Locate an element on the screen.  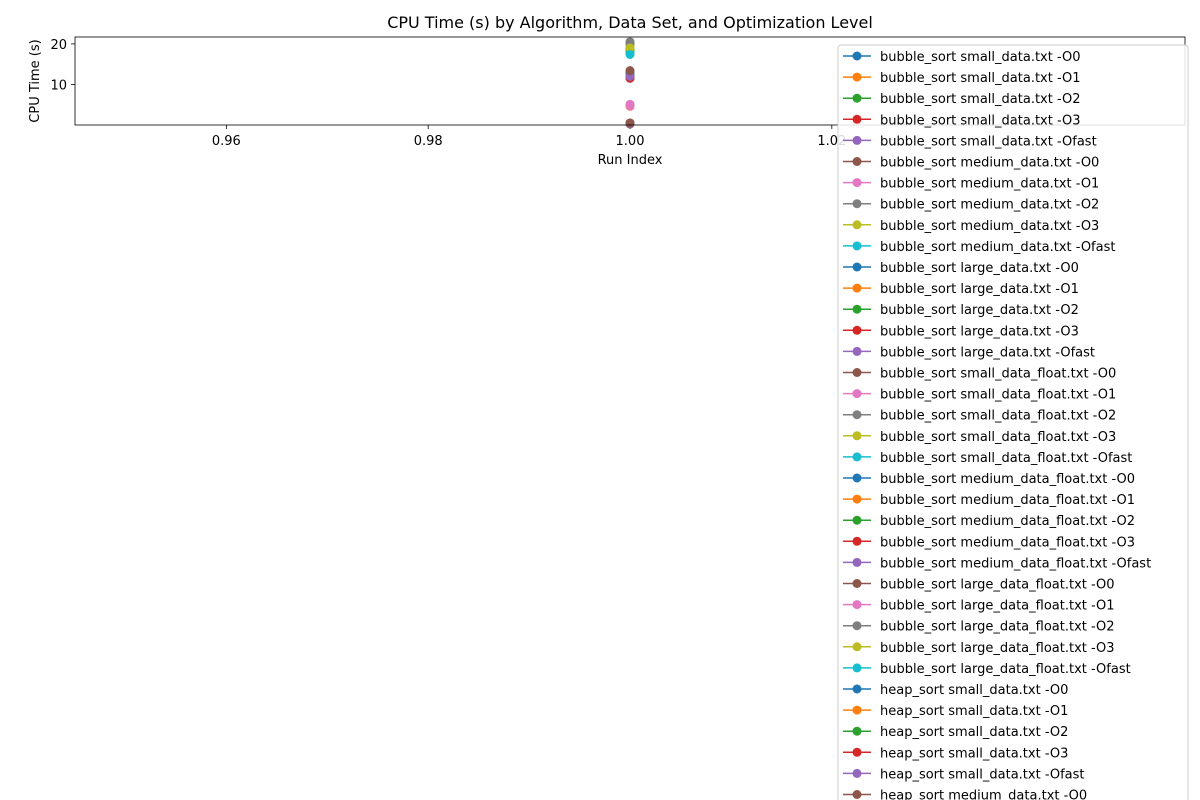
legend-label: bubble_sort large_data.txt -O2 is located at coordinates (979, 310).